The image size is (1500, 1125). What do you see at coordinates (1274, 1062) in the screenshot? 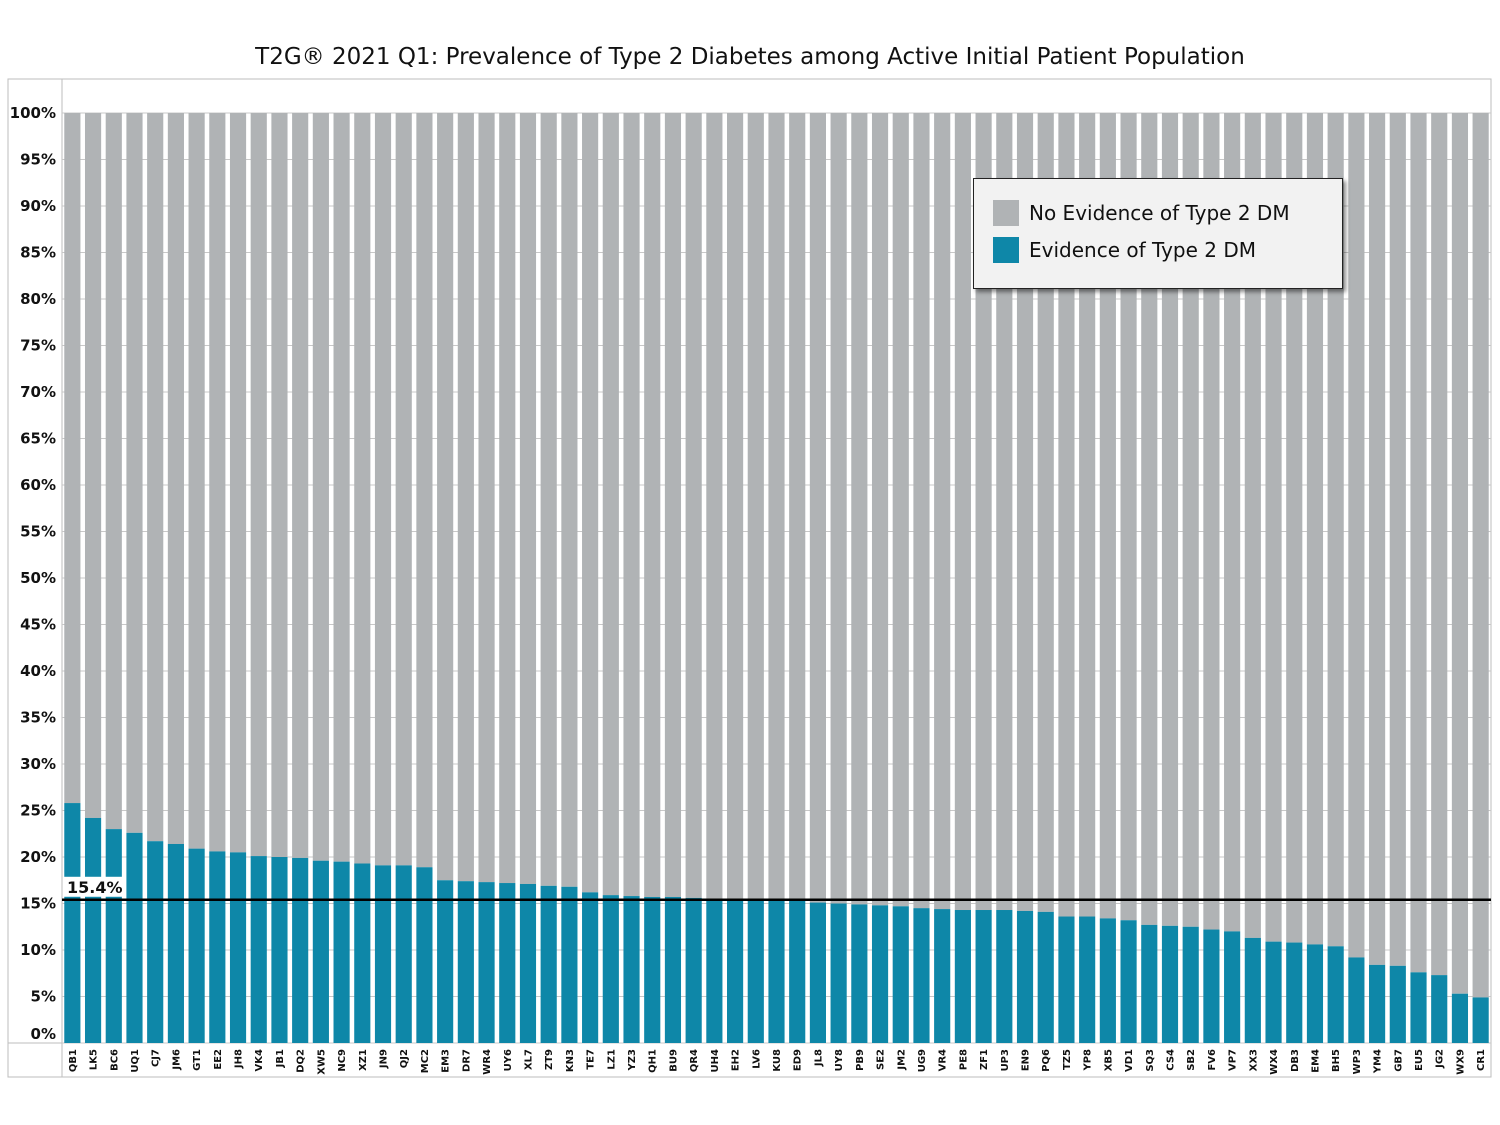
I see `x-tick-label: WX4` at bounding box center [1274, 1062].